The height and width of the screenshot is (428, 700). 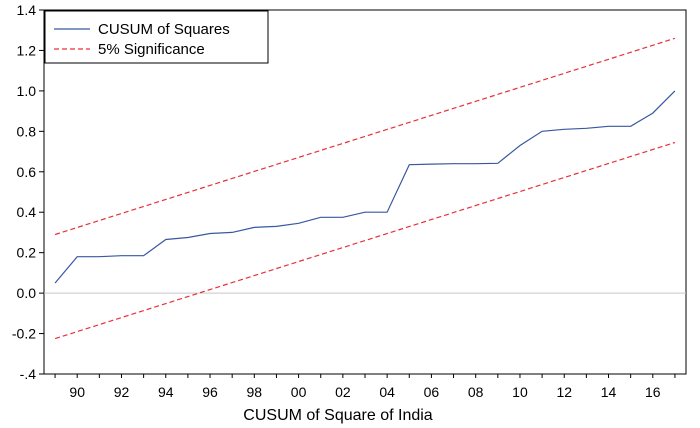 What do you see at coordinates (255, 392) in the screenshot?
I see `x-tick-label: 98` at bounding box center [255, 392].